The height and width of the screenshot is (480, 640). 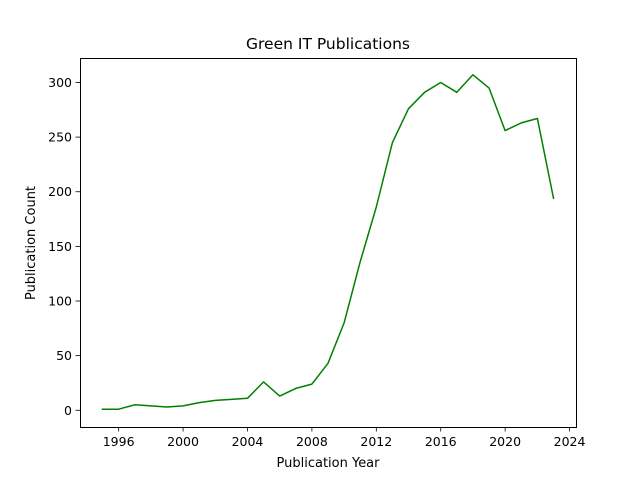 I want to click on x-axis-label: Publication Year, so click(x=329, y=463).